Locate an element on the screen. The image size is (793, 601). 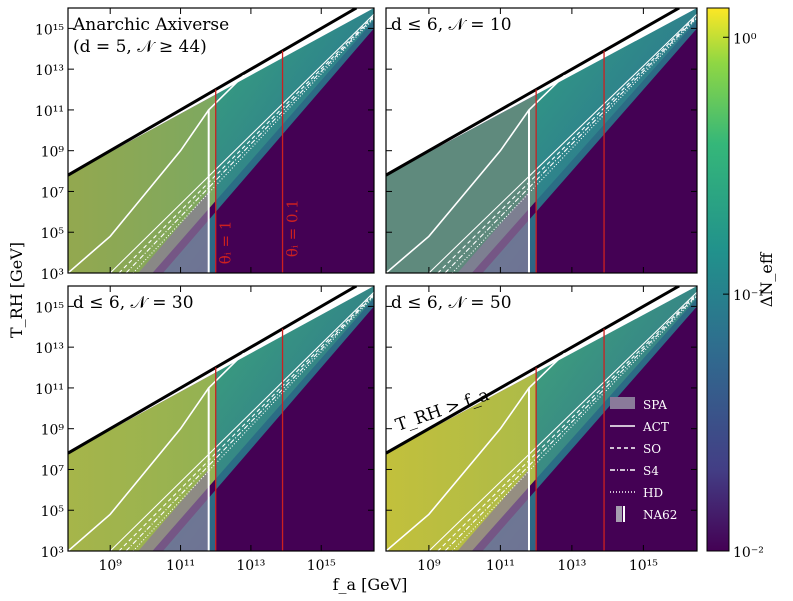
panel-title: Anarchic Axiverse is located at coordinates (150, 25).